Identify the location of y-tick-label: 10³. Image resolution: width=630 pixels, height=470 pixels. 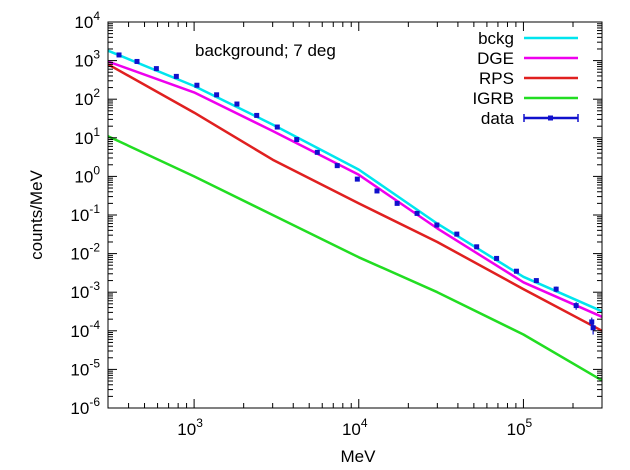
(87, 59).